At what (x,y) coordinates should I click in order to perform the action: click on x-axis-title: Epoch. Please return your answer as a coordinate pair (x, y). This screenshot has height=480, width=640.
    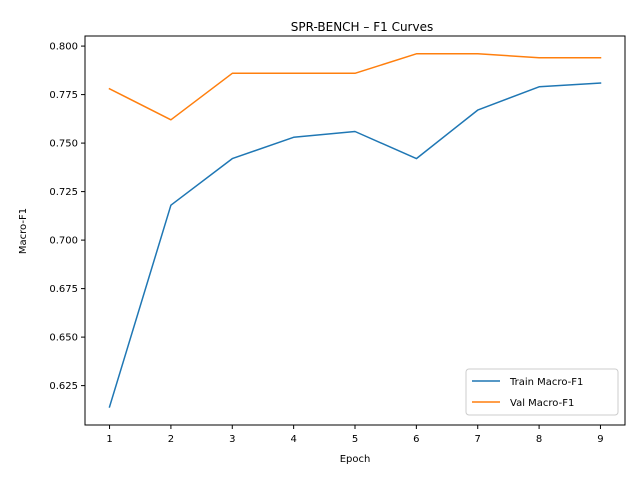
    Looking at the image, I should click on (355, 459).